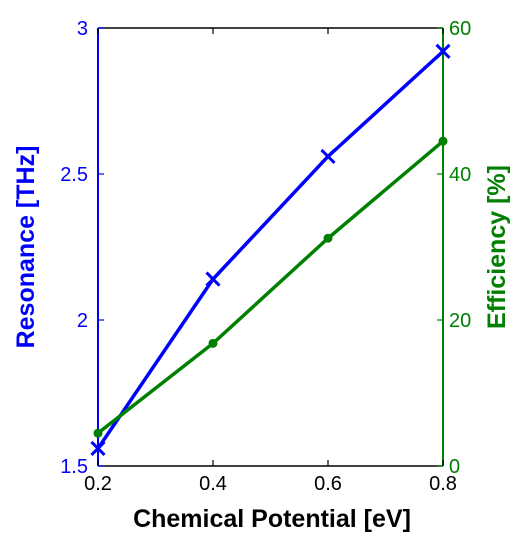 The image size is (532, 550). What do you see at coordinates (460, 29) in the screenshot?
I see `right-y-tick-label: 60` at bounding box center [460, 29].